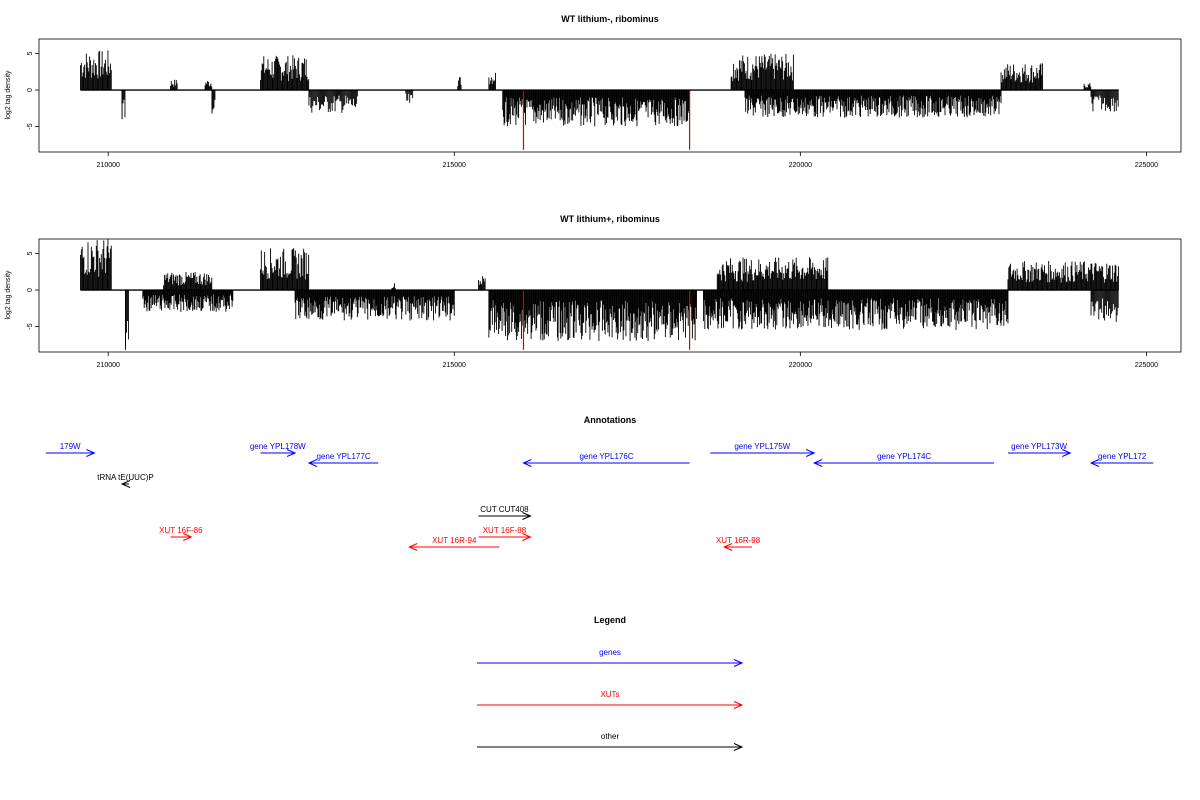 This screenshot has width=1200, height=800. I want to click on feature-label: CUT CUT408, so click(504, 509).